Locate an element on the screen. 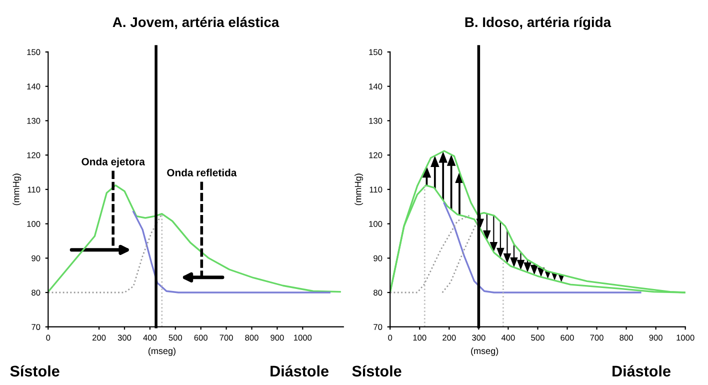  x-tick-label: 100 is located at coordinates (419, 337).